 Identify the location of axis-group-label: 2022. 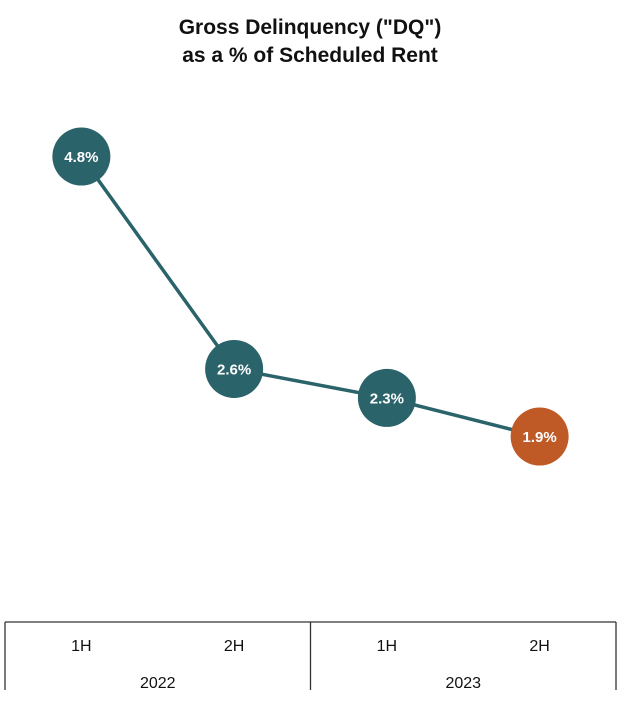
(158, 683).